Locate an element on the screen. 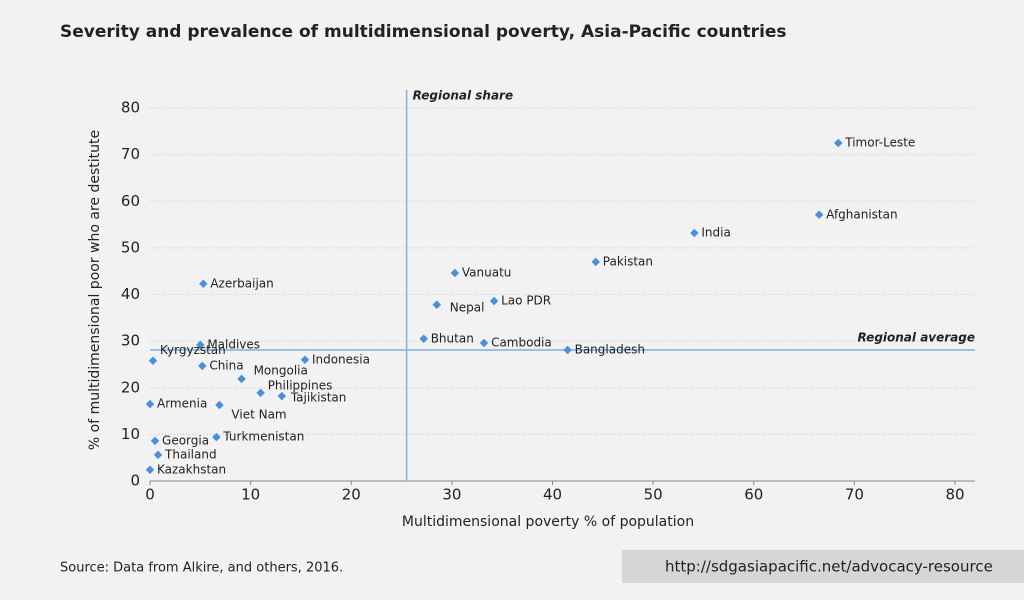 This screenshot has width=1024, height=600. point-label: Maldives is located at coordinates (233, 344).